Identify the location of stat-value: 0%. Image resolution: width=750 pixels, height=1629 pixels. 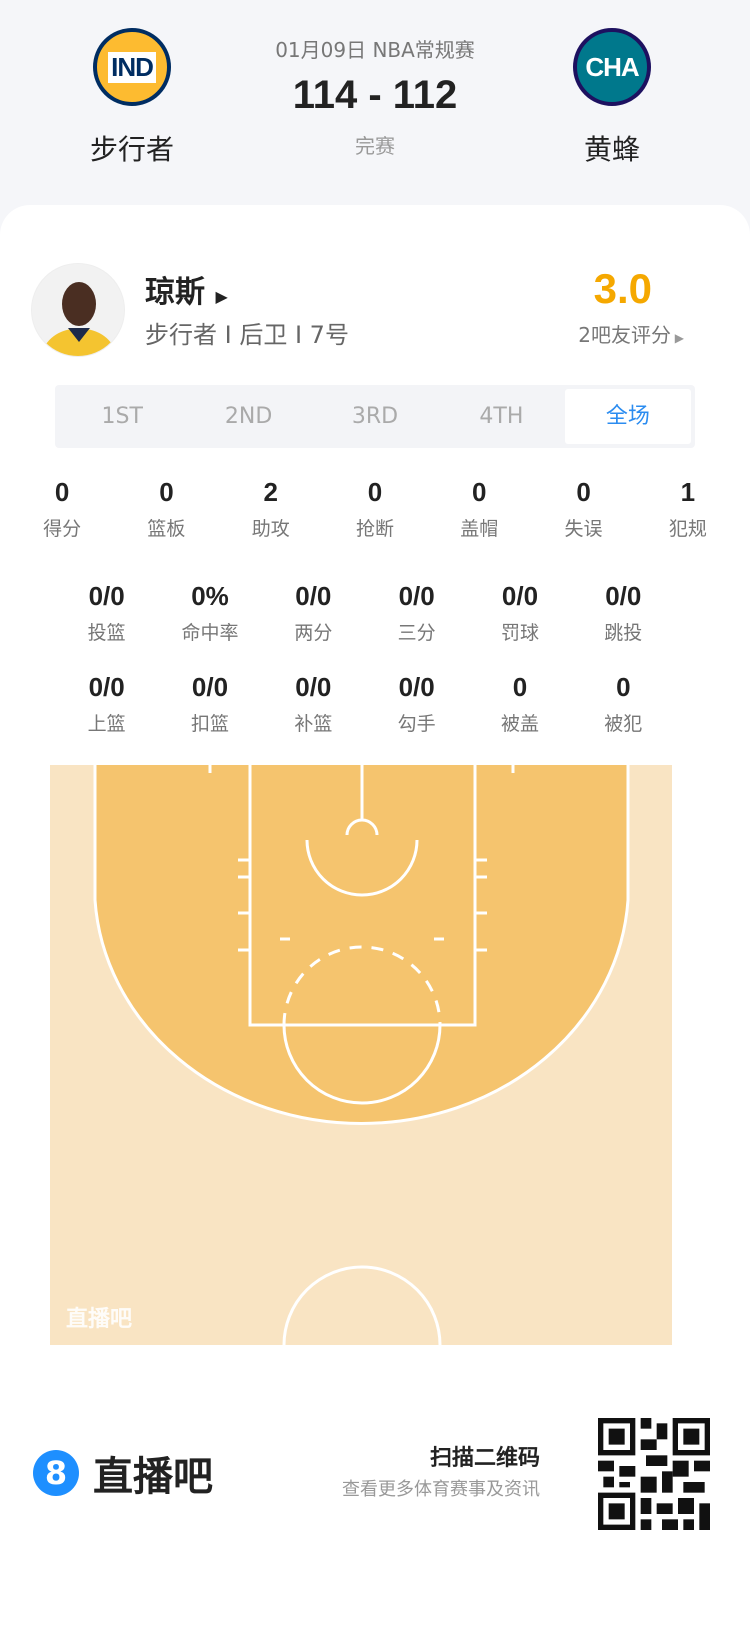
(210, 596).